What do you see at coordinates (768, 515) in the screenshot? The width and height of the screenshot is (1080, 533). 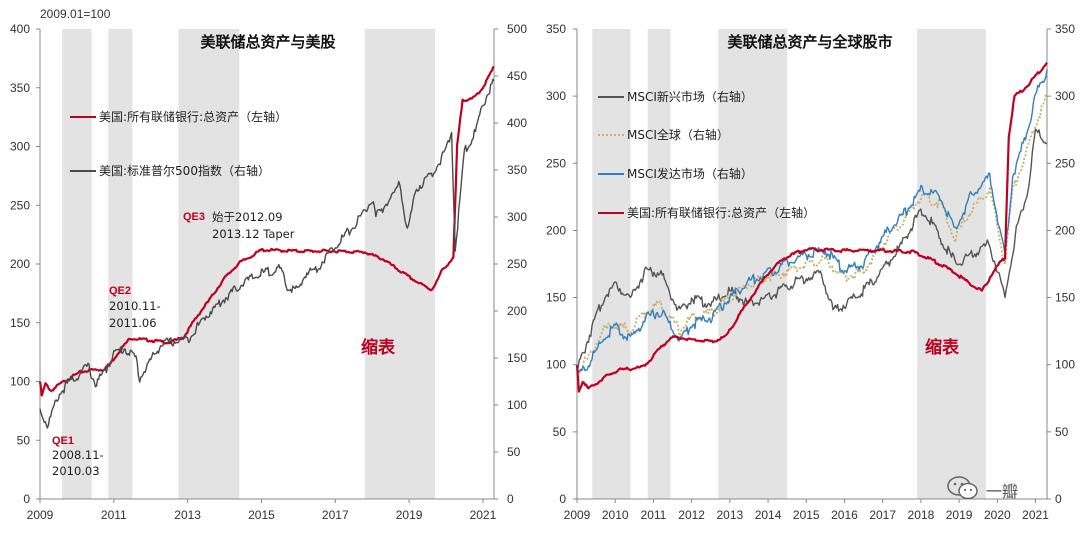 I see `x-tick-label: 2014` at bounding box center [768, 515].